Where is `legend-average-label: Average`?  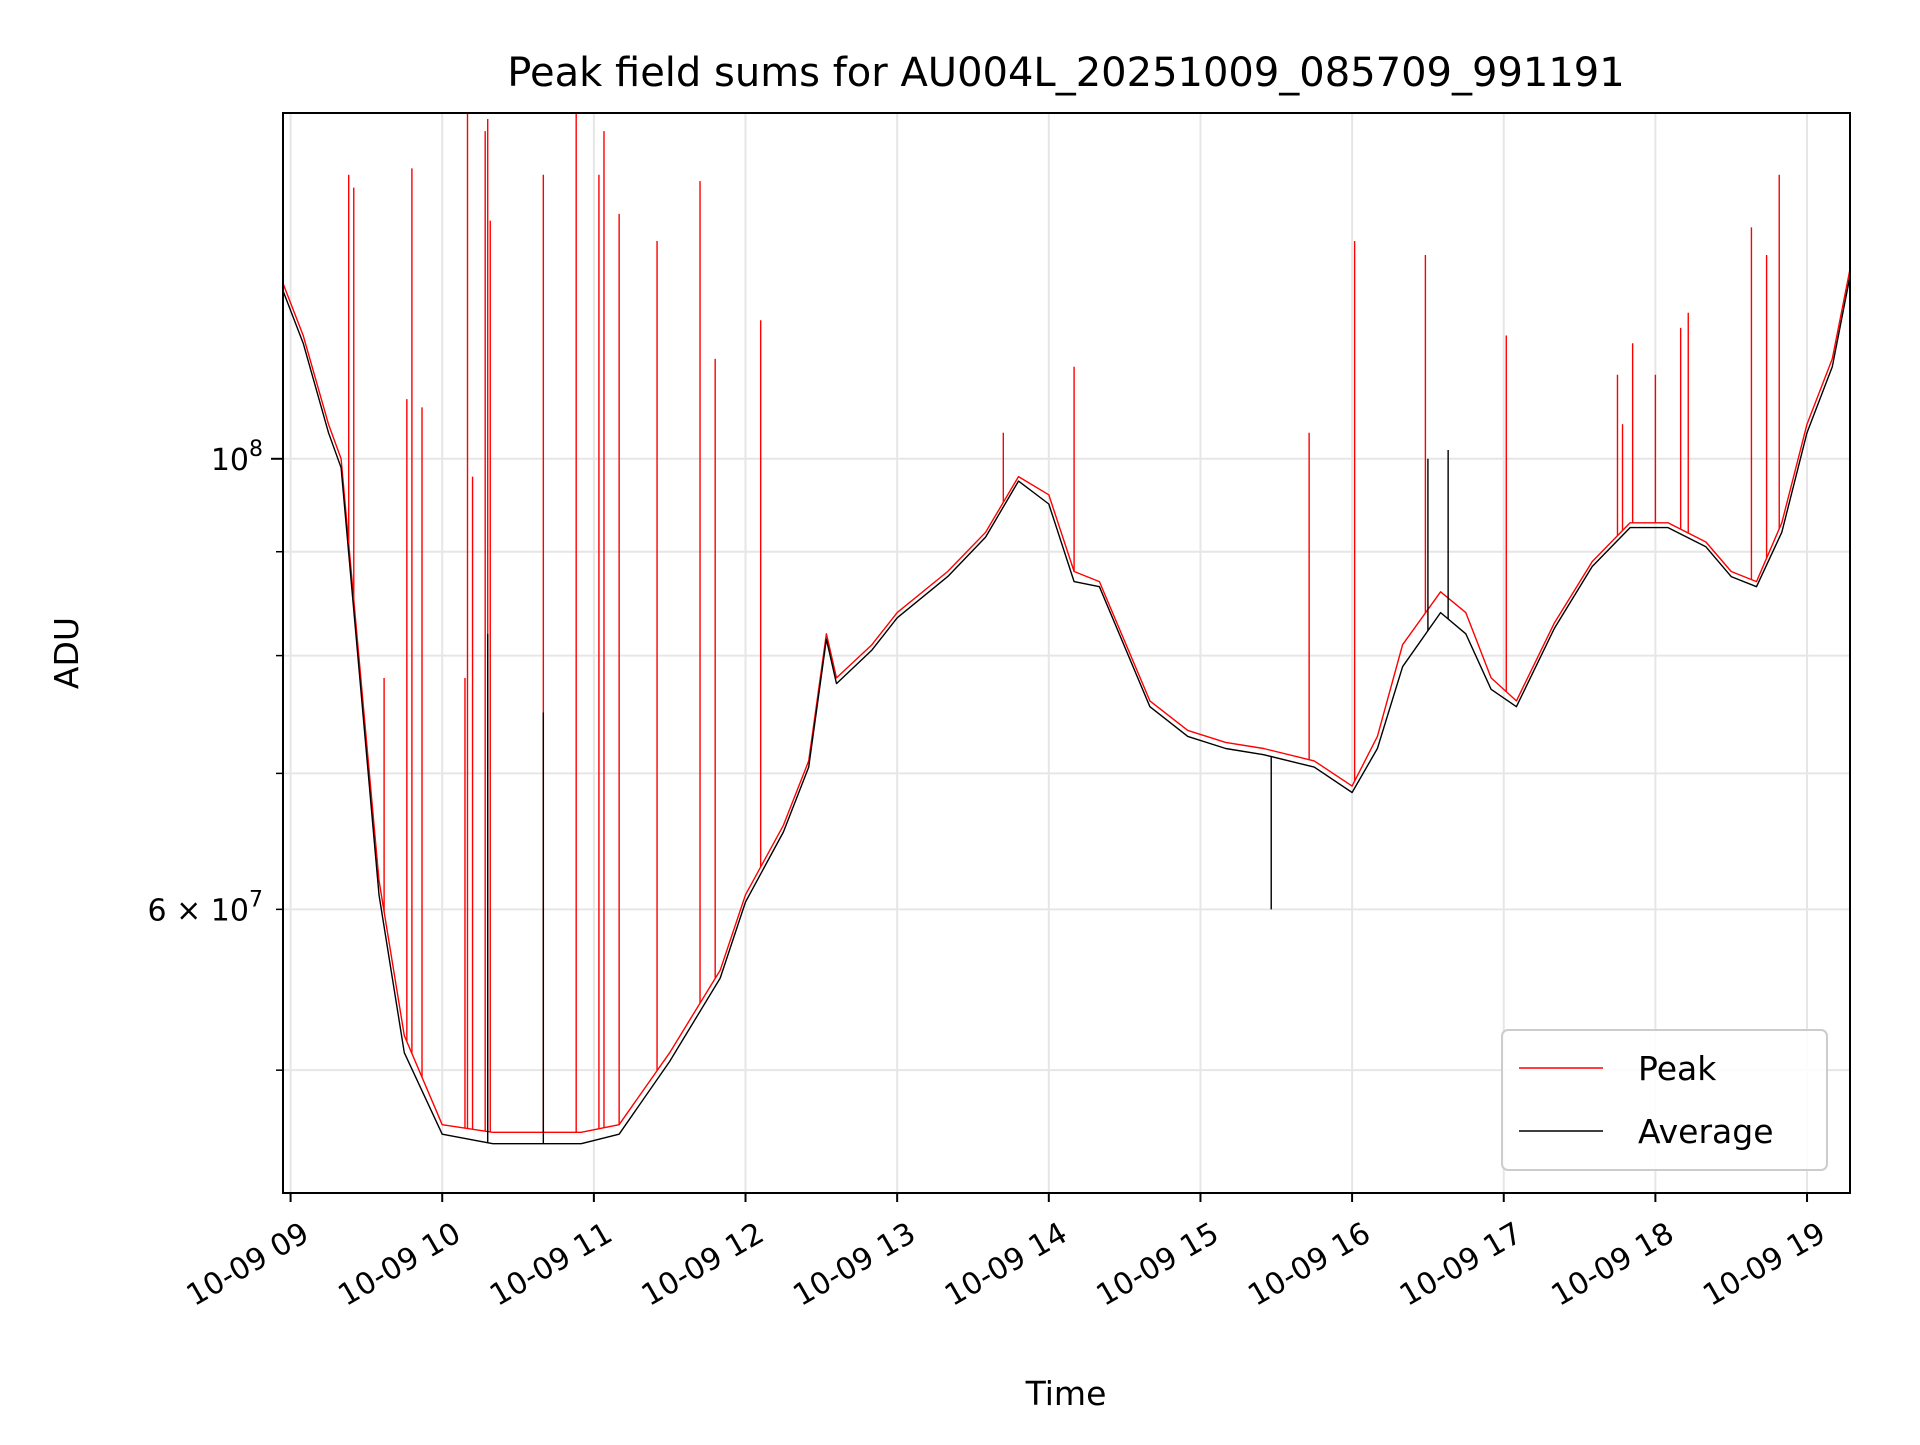
legend-average-label: Average is located at coordinates (1706, 1131).